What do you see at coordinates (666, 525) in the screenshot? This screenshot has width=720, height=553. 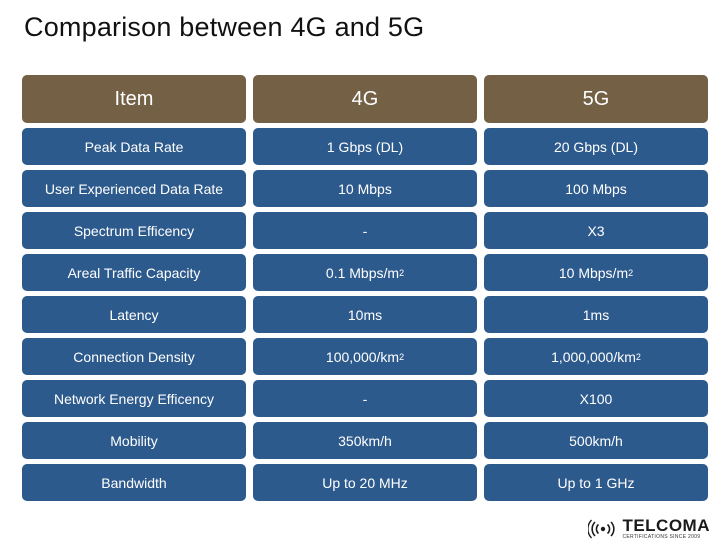 I see `logo-name: TELCOMA` at bounding box center [666, 525].